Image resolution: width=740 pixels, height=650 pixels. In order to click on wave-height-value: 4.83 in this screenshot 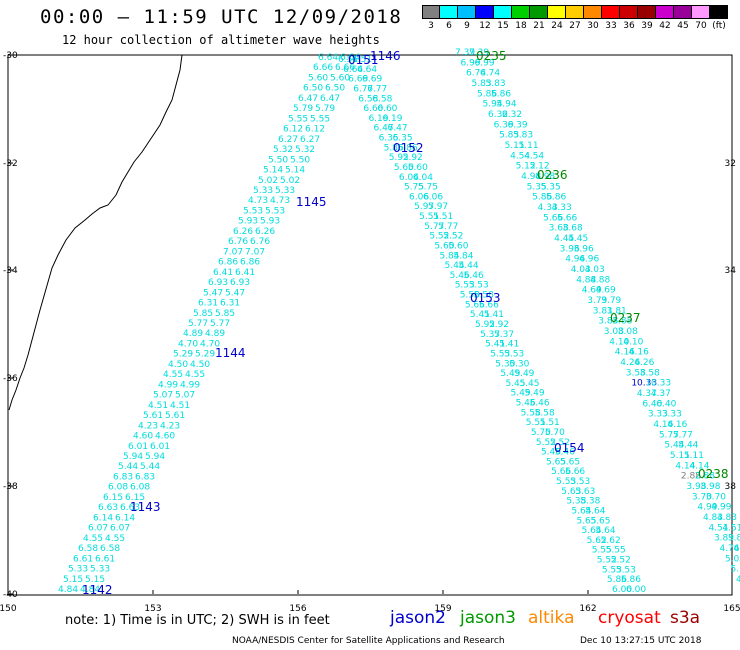, I will do `click(727, 518)`.